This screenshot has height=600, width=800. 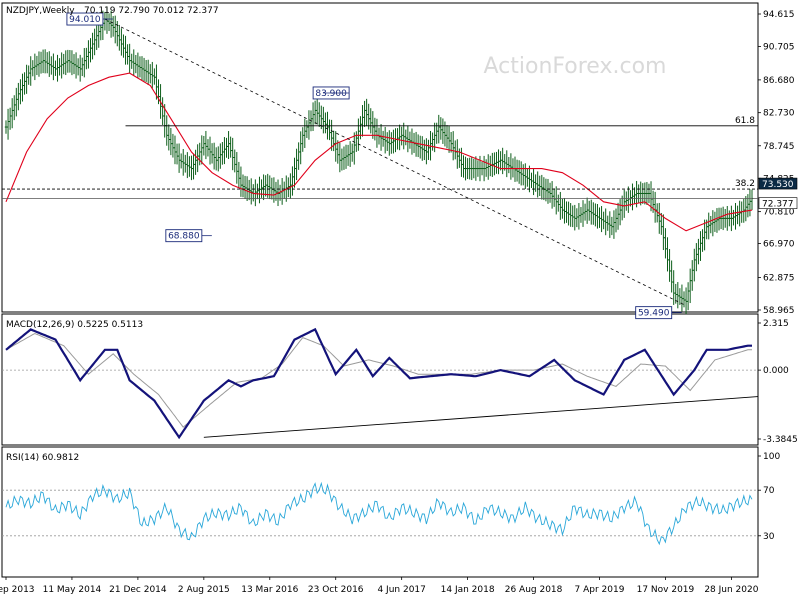 I want to click on y-tick-label: 62.875, so click(x=779, y=279).